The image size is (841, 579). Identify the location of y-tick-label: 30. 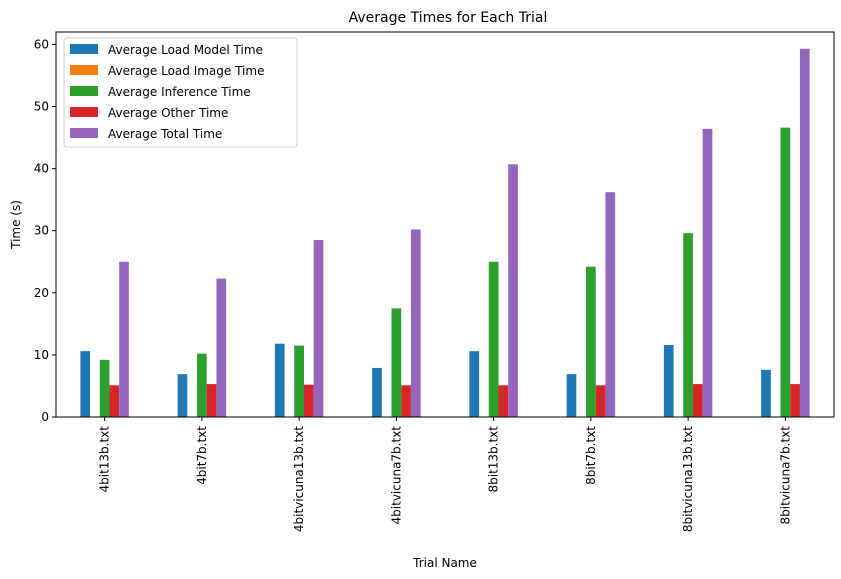
(41, 231).